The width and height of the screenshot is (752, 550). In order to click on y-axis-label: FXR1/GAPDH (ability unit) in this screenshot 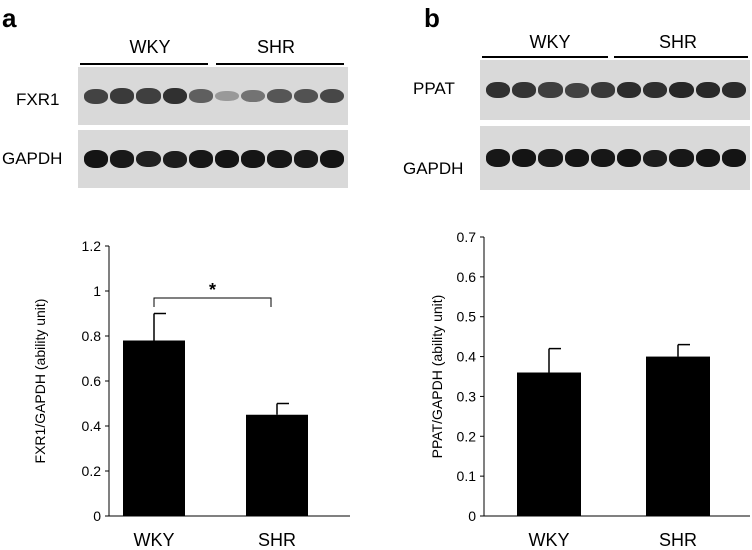, I will do `click(40, 381)`.